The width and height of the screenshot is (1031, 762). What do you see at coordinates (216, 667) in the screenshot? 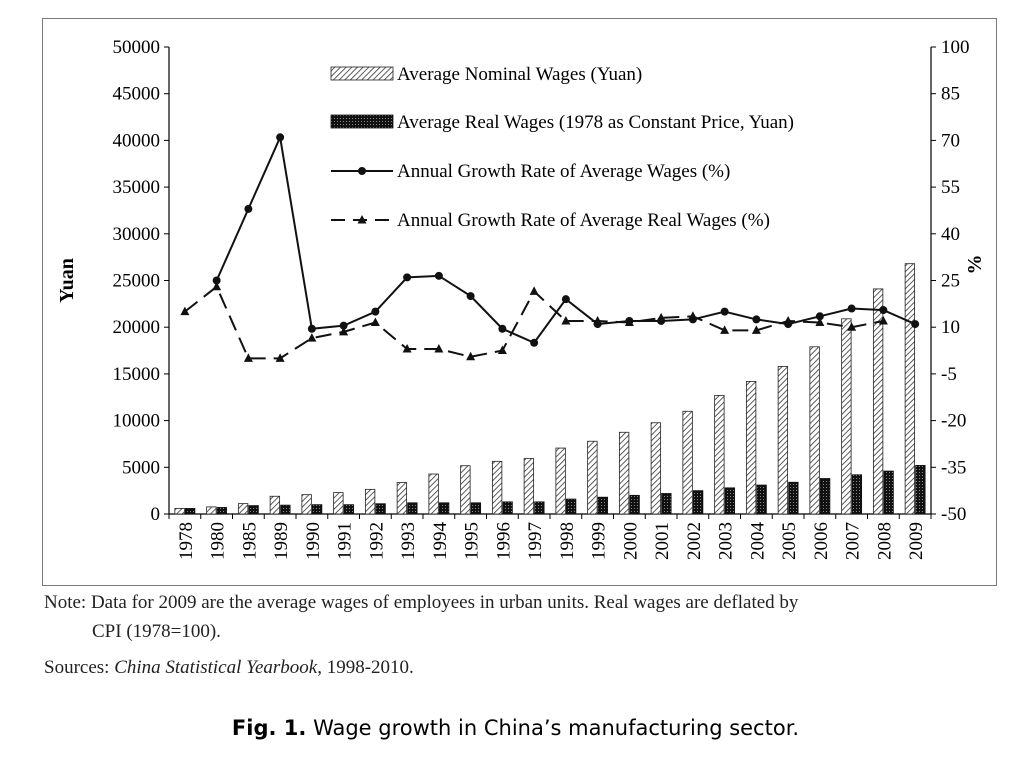
I see `sources-title: China Statistical Yearbook` at bounding box center [216, 667].